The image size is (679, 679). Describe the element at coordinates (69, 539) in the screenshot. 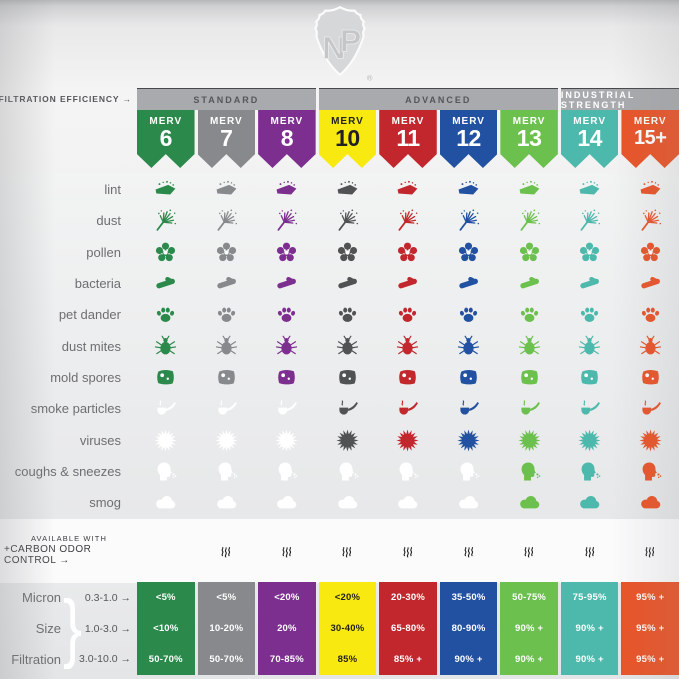

I see `carbon-label-line1: AVAILABLE WITH` at that location.